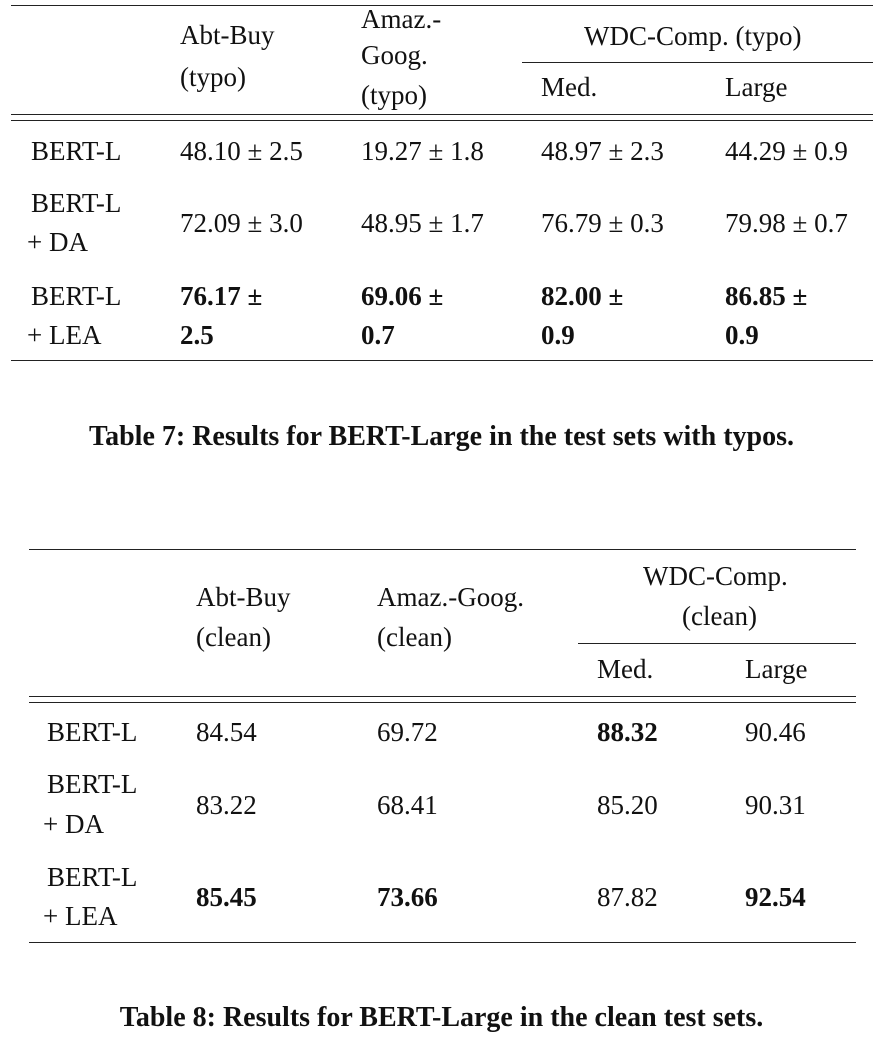 This screenshot has width=883, height=1037. I want to click on cell: 79.98 ± 0.7, so click(786, 223).